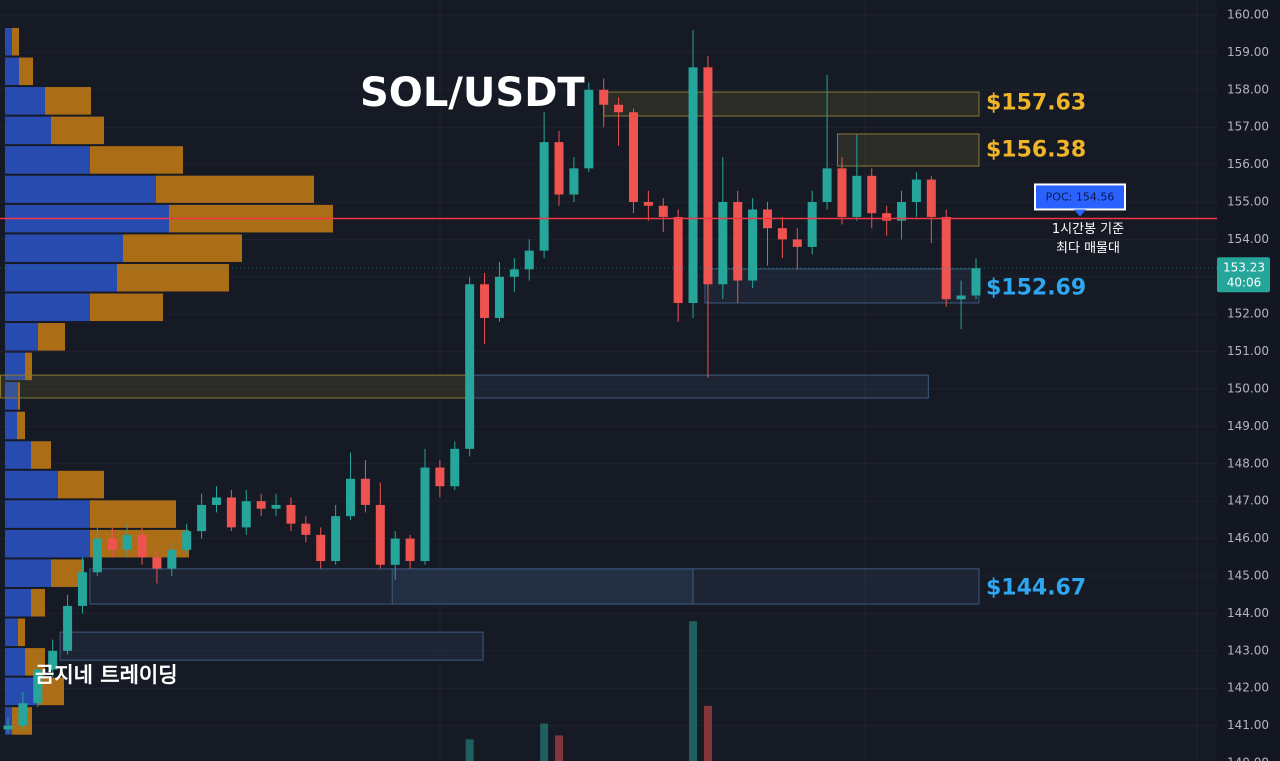  What do you see at coordinates (1036, 103) in the screenshot?
I see `zone-price-label: $157.63` at bounding box center [1036, 103].